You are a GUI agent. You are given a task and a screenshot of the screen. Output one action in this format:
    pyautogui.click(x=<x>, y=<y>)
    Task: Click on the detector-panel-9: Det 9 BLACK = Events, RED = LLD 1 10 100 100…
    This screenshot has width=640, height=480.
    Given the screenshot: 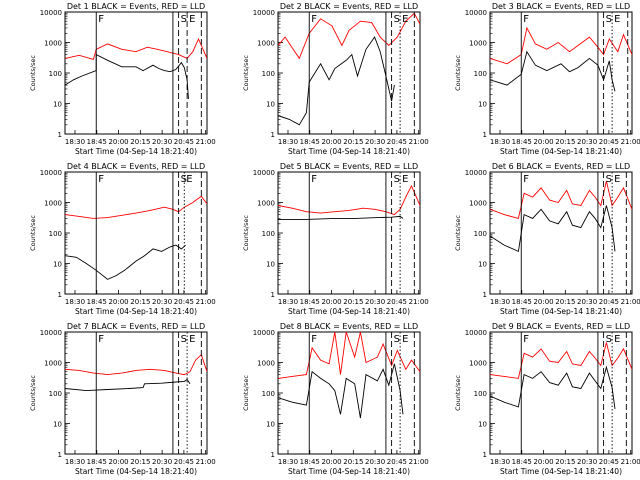 What is the action you would take?
    pyautogui.click(x=547, y=399)
    